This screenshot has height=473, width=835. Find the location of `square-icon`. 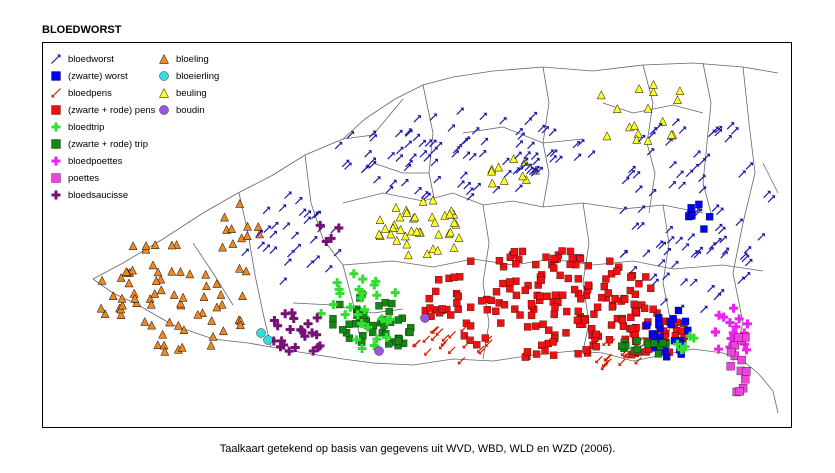

square-icon is located at coordinates (56, 144).